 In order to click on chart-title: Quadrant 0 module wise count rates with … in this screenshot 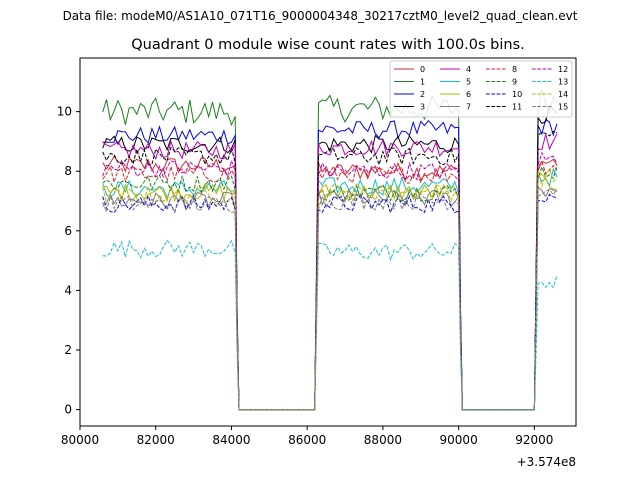, I will do `click(328, 45)`.